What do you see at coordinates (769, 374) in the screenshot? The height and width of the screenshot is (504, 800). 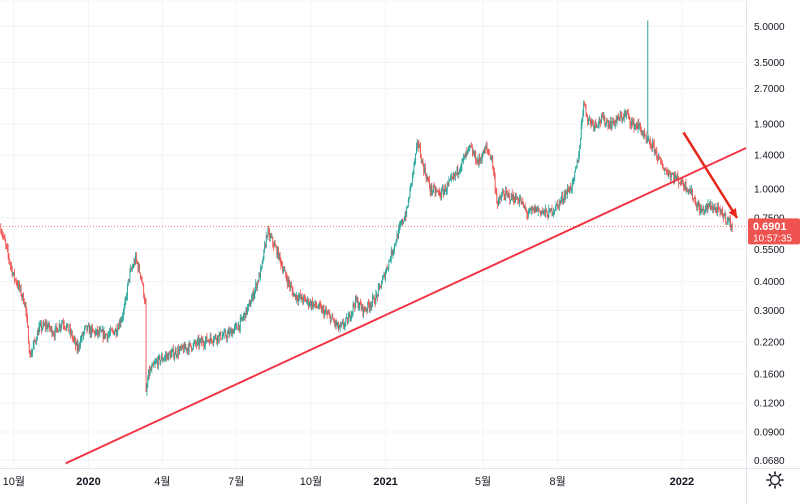 I see `price-tick-label-12: 0.1600` at bounding box center [769, 374].